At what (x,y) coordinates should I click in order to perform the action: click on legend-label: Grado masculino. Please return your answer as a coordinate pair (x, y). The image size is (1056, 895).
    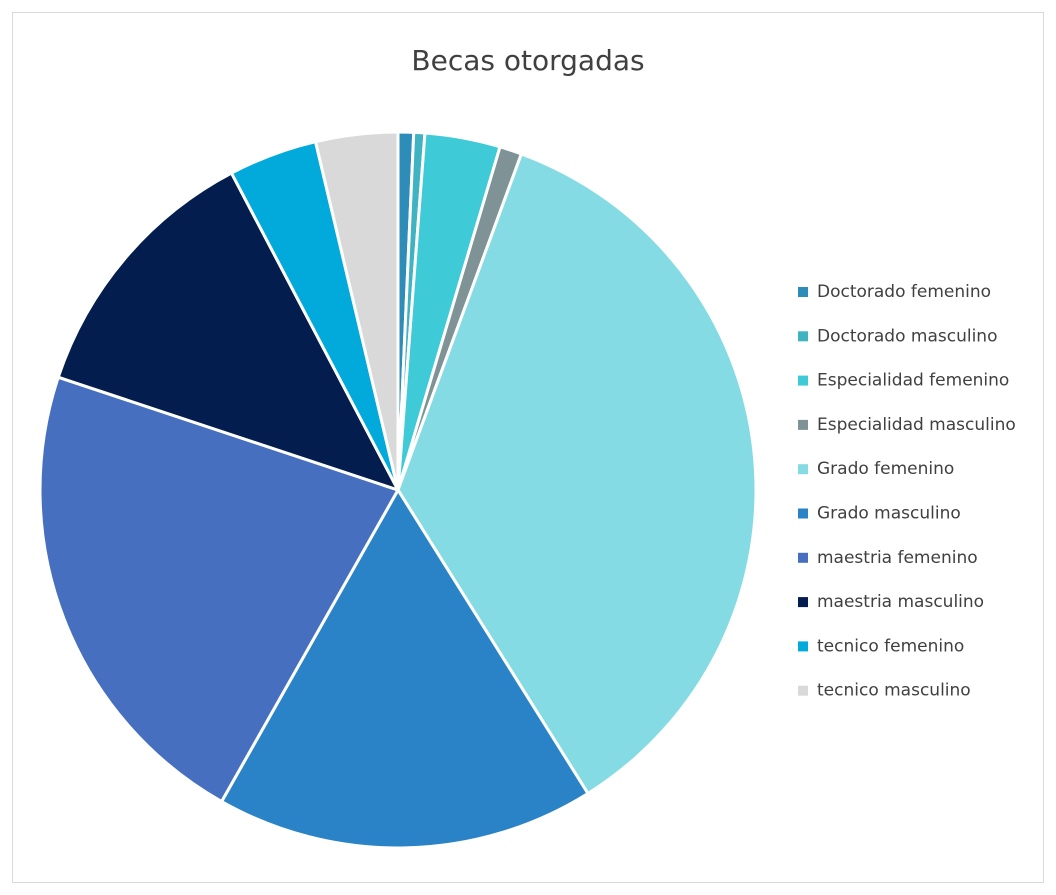
    Looking at the image, I should click on (889, 514).